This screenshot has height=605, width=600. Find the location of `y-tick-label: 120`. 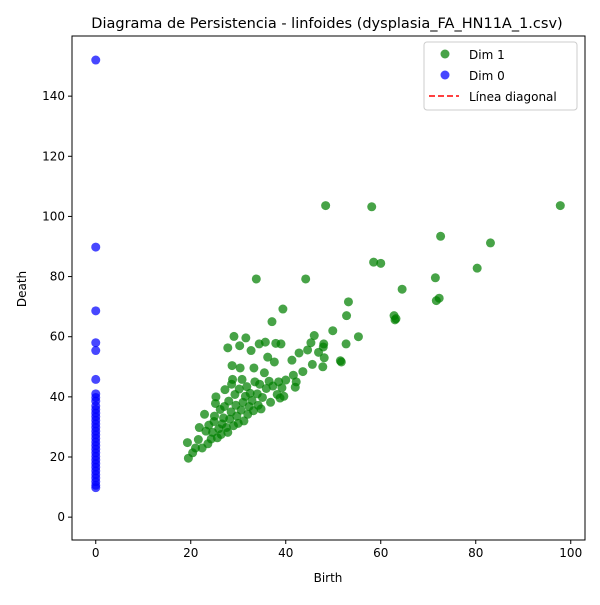

y-tick-label: 120 is located at coordinates (53, 156).